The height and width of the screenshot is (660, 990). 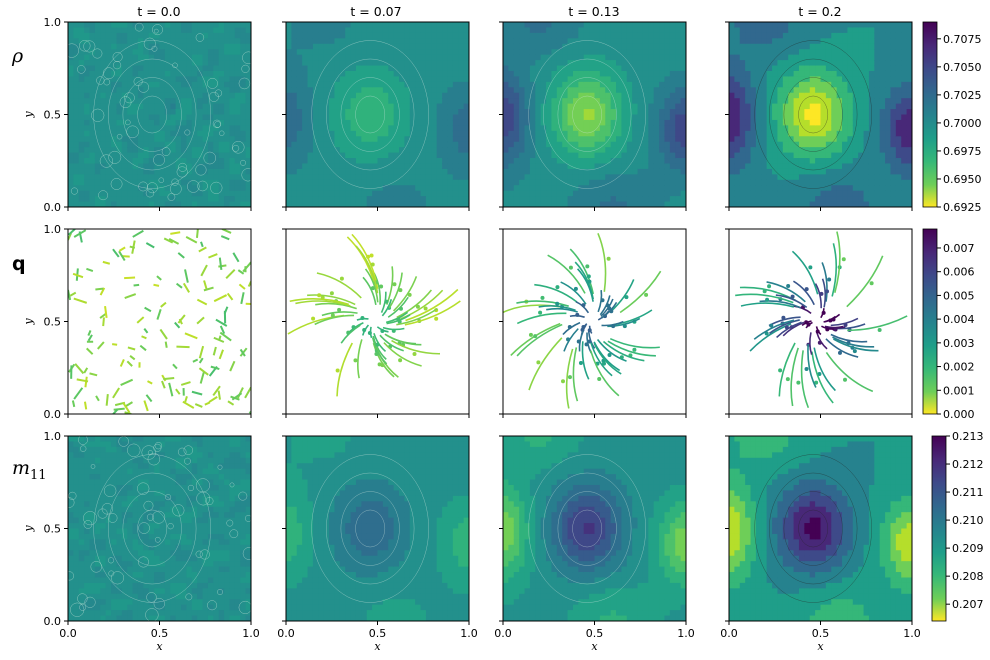 What do you see at coordinates (372, 288) in the screenshot?
I see `streamline-arrow` at bounding box center [372, 288].